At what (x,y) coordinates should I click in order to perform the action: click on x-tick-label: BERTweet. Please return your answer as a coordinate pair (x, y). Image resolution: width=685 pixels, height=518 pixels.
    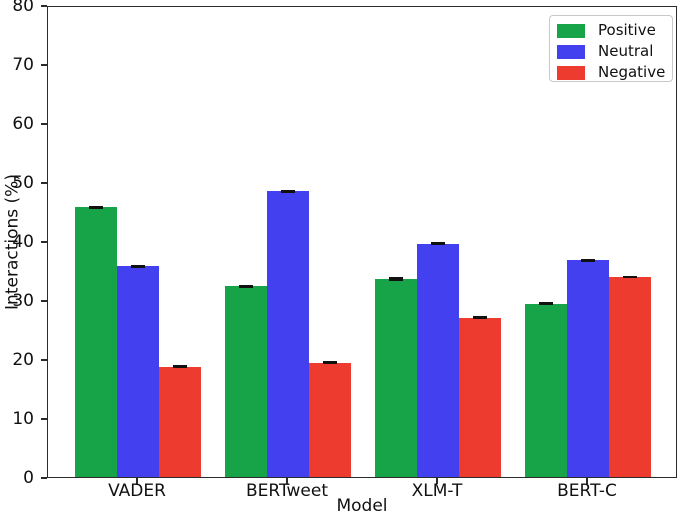
    Looking at the image, I should click on (287, 491).